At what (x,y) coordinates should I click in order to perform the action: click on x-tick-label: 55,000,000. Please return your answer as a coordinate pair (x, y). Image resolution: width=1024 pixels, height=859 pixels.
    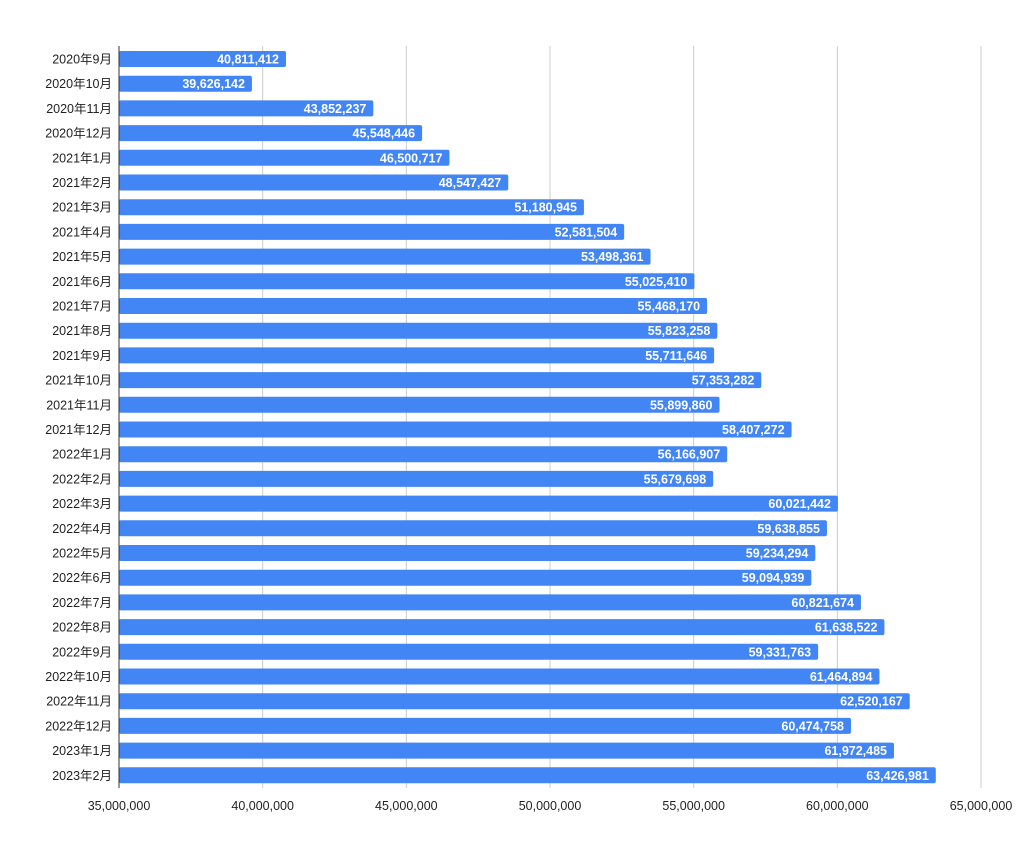
    Looking at the image, I should click on (693, 806).